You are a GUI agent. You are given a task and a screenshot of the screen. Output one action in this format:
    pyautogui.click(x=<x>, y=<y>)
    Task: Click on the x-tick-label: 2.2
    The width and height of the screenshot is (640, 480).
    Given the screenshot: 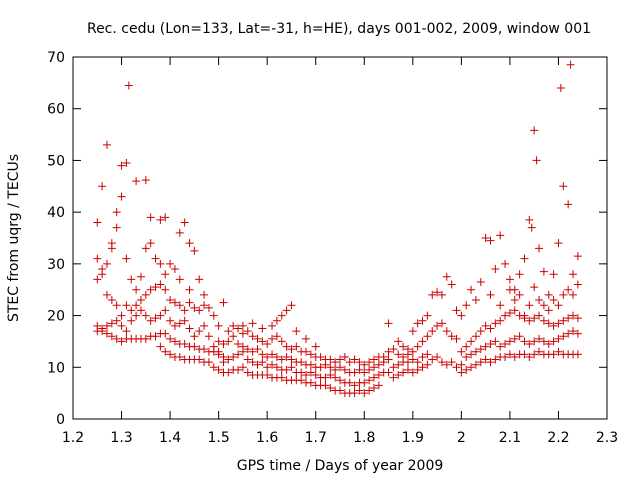 What is the action you would take?
    pyautogui.click(x=558, y=438)
    